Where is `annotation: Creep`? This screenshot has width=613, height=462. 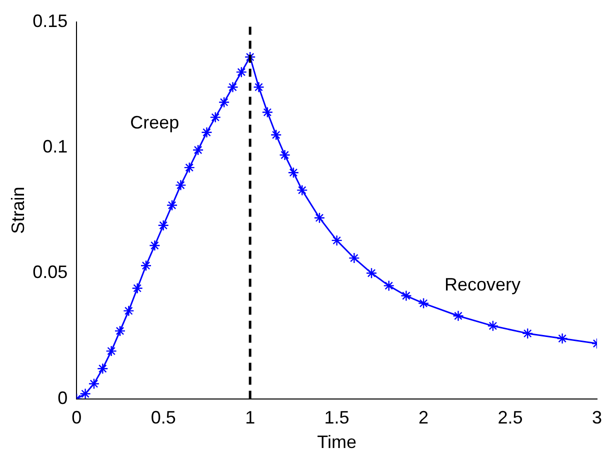 annotation: Creep is located at coordinates (155, 122).